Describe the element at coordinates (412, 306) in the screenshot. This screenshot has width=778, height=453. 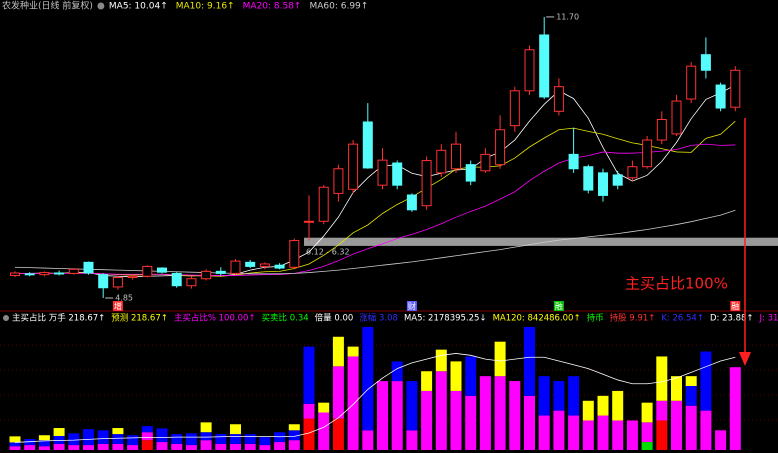
I see `marker-label: 财` at that location.